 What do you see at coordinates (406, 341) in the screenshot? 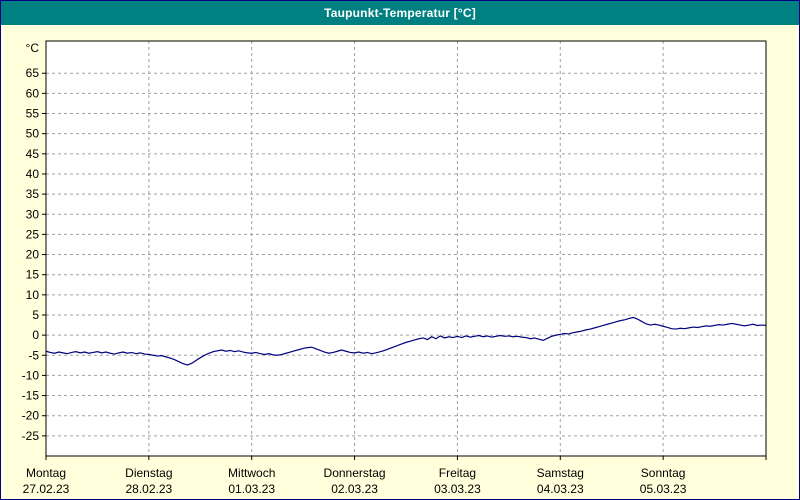
I see `dewpoint-line` at bounding box center [406, 341].